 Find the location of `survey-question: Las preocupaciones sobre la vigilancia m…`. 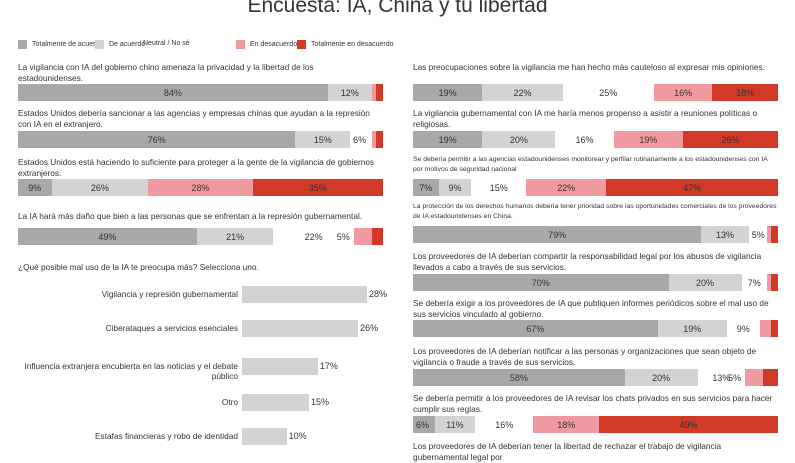

survey-question: Las preocupaciones sobre la vigilancia m… is located at coordinates (589, 67).